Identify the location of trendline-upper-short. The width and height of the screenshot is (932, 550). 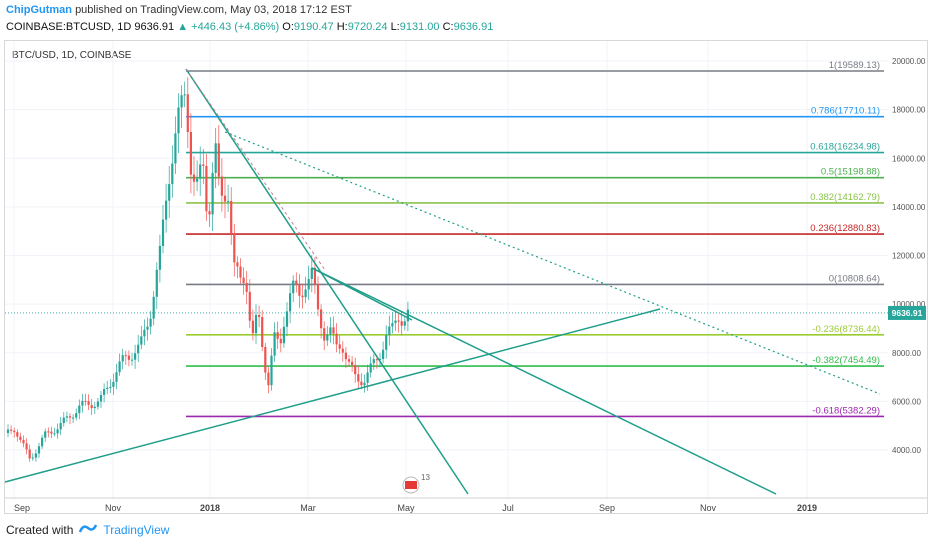
(362, 294).